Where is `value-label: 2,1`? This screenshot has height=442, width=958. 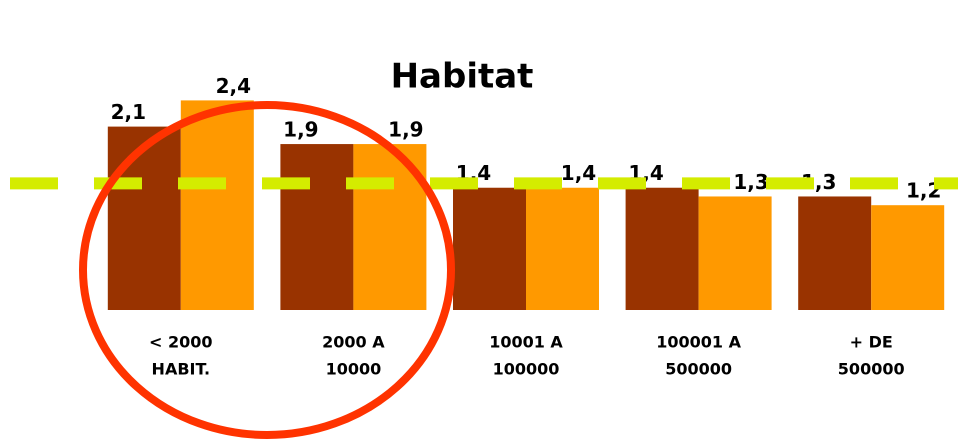
value-label: 2,1 is located at coordinates (128, 112).